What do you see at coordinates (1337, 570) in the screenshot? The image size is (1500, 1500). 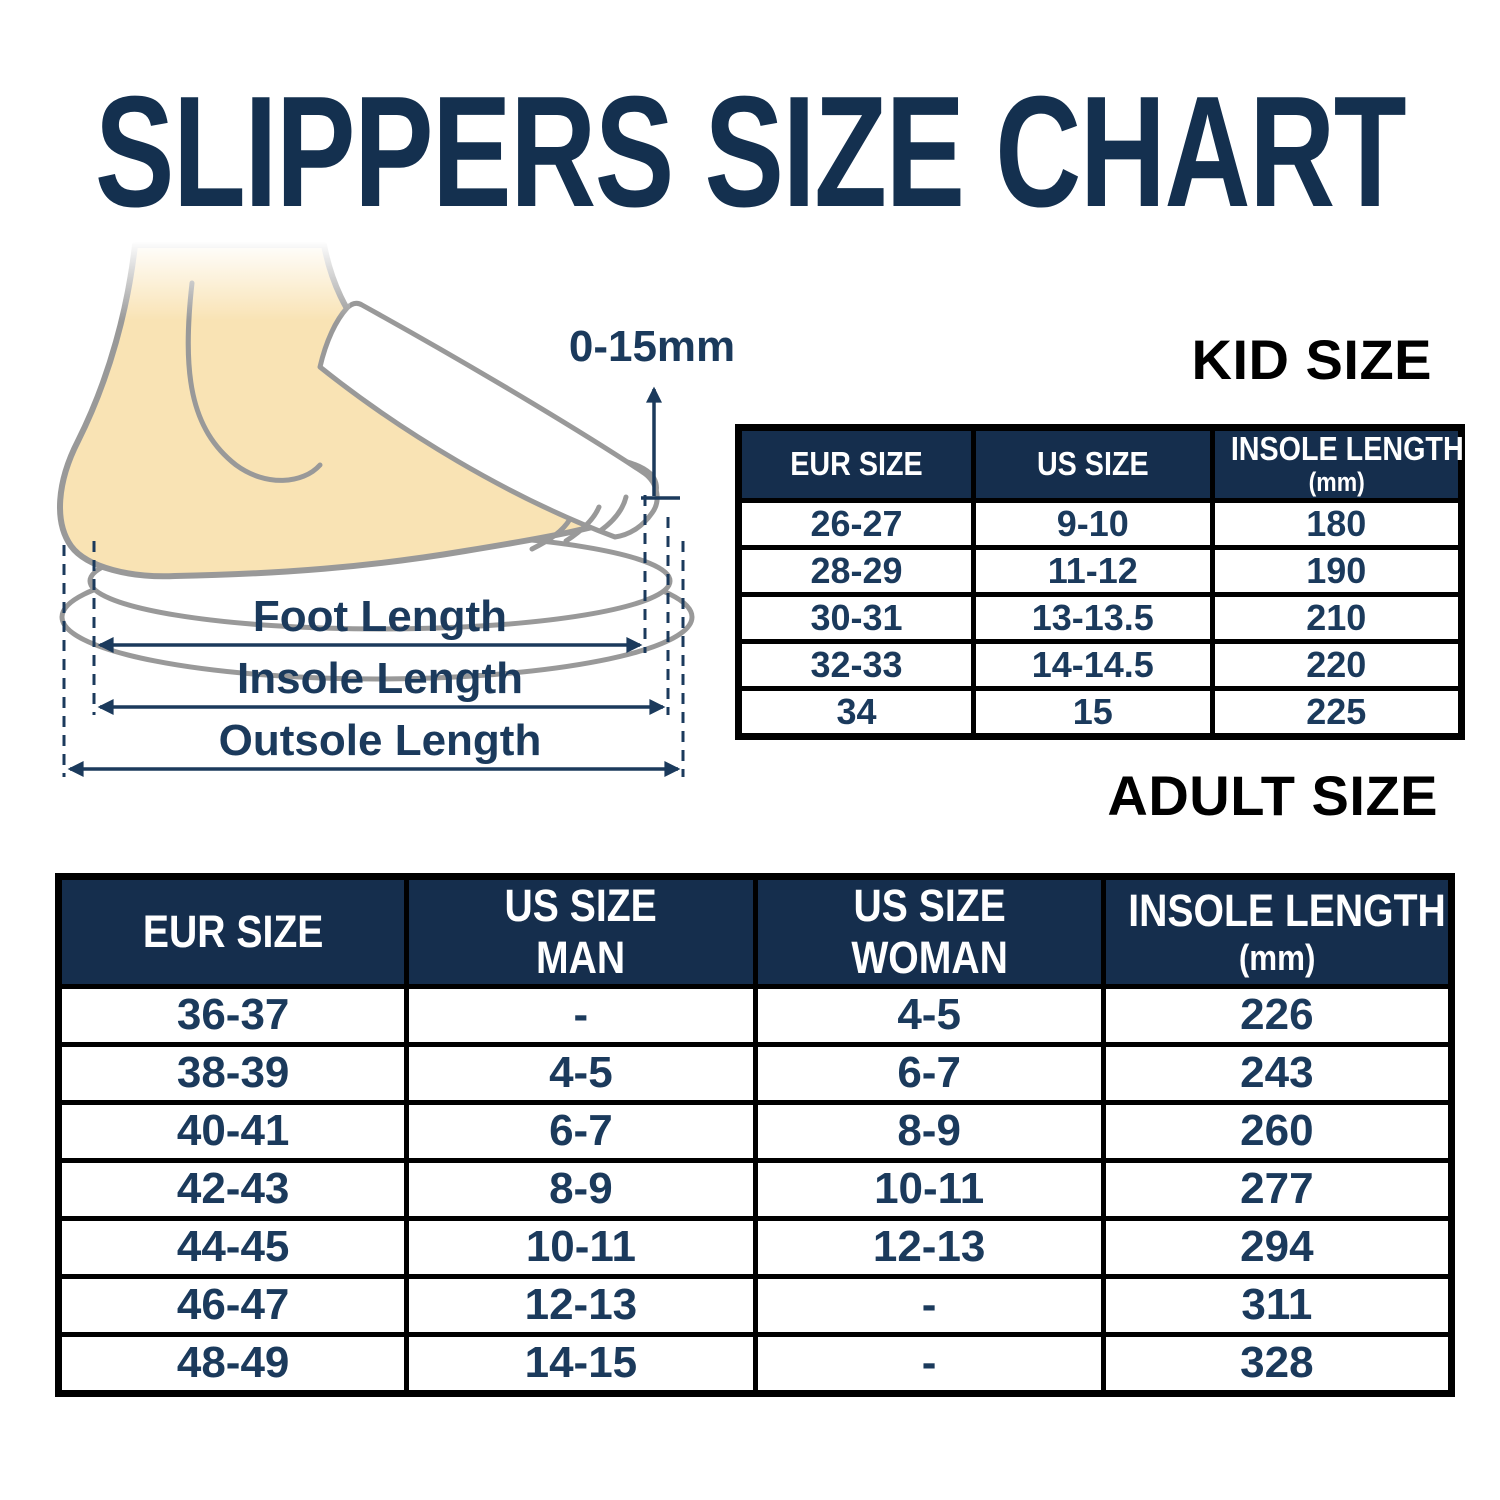 I see `table-cell: 190` at bounding box center [1337, 570].